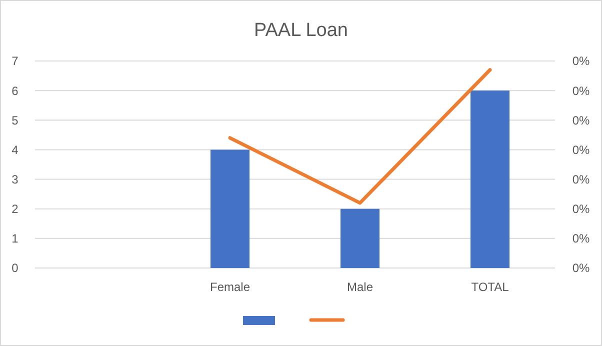 Image resolution: width=602 pixels, height=346 pixels. I want to click on y-tick-label: 1, so click(15, 239).